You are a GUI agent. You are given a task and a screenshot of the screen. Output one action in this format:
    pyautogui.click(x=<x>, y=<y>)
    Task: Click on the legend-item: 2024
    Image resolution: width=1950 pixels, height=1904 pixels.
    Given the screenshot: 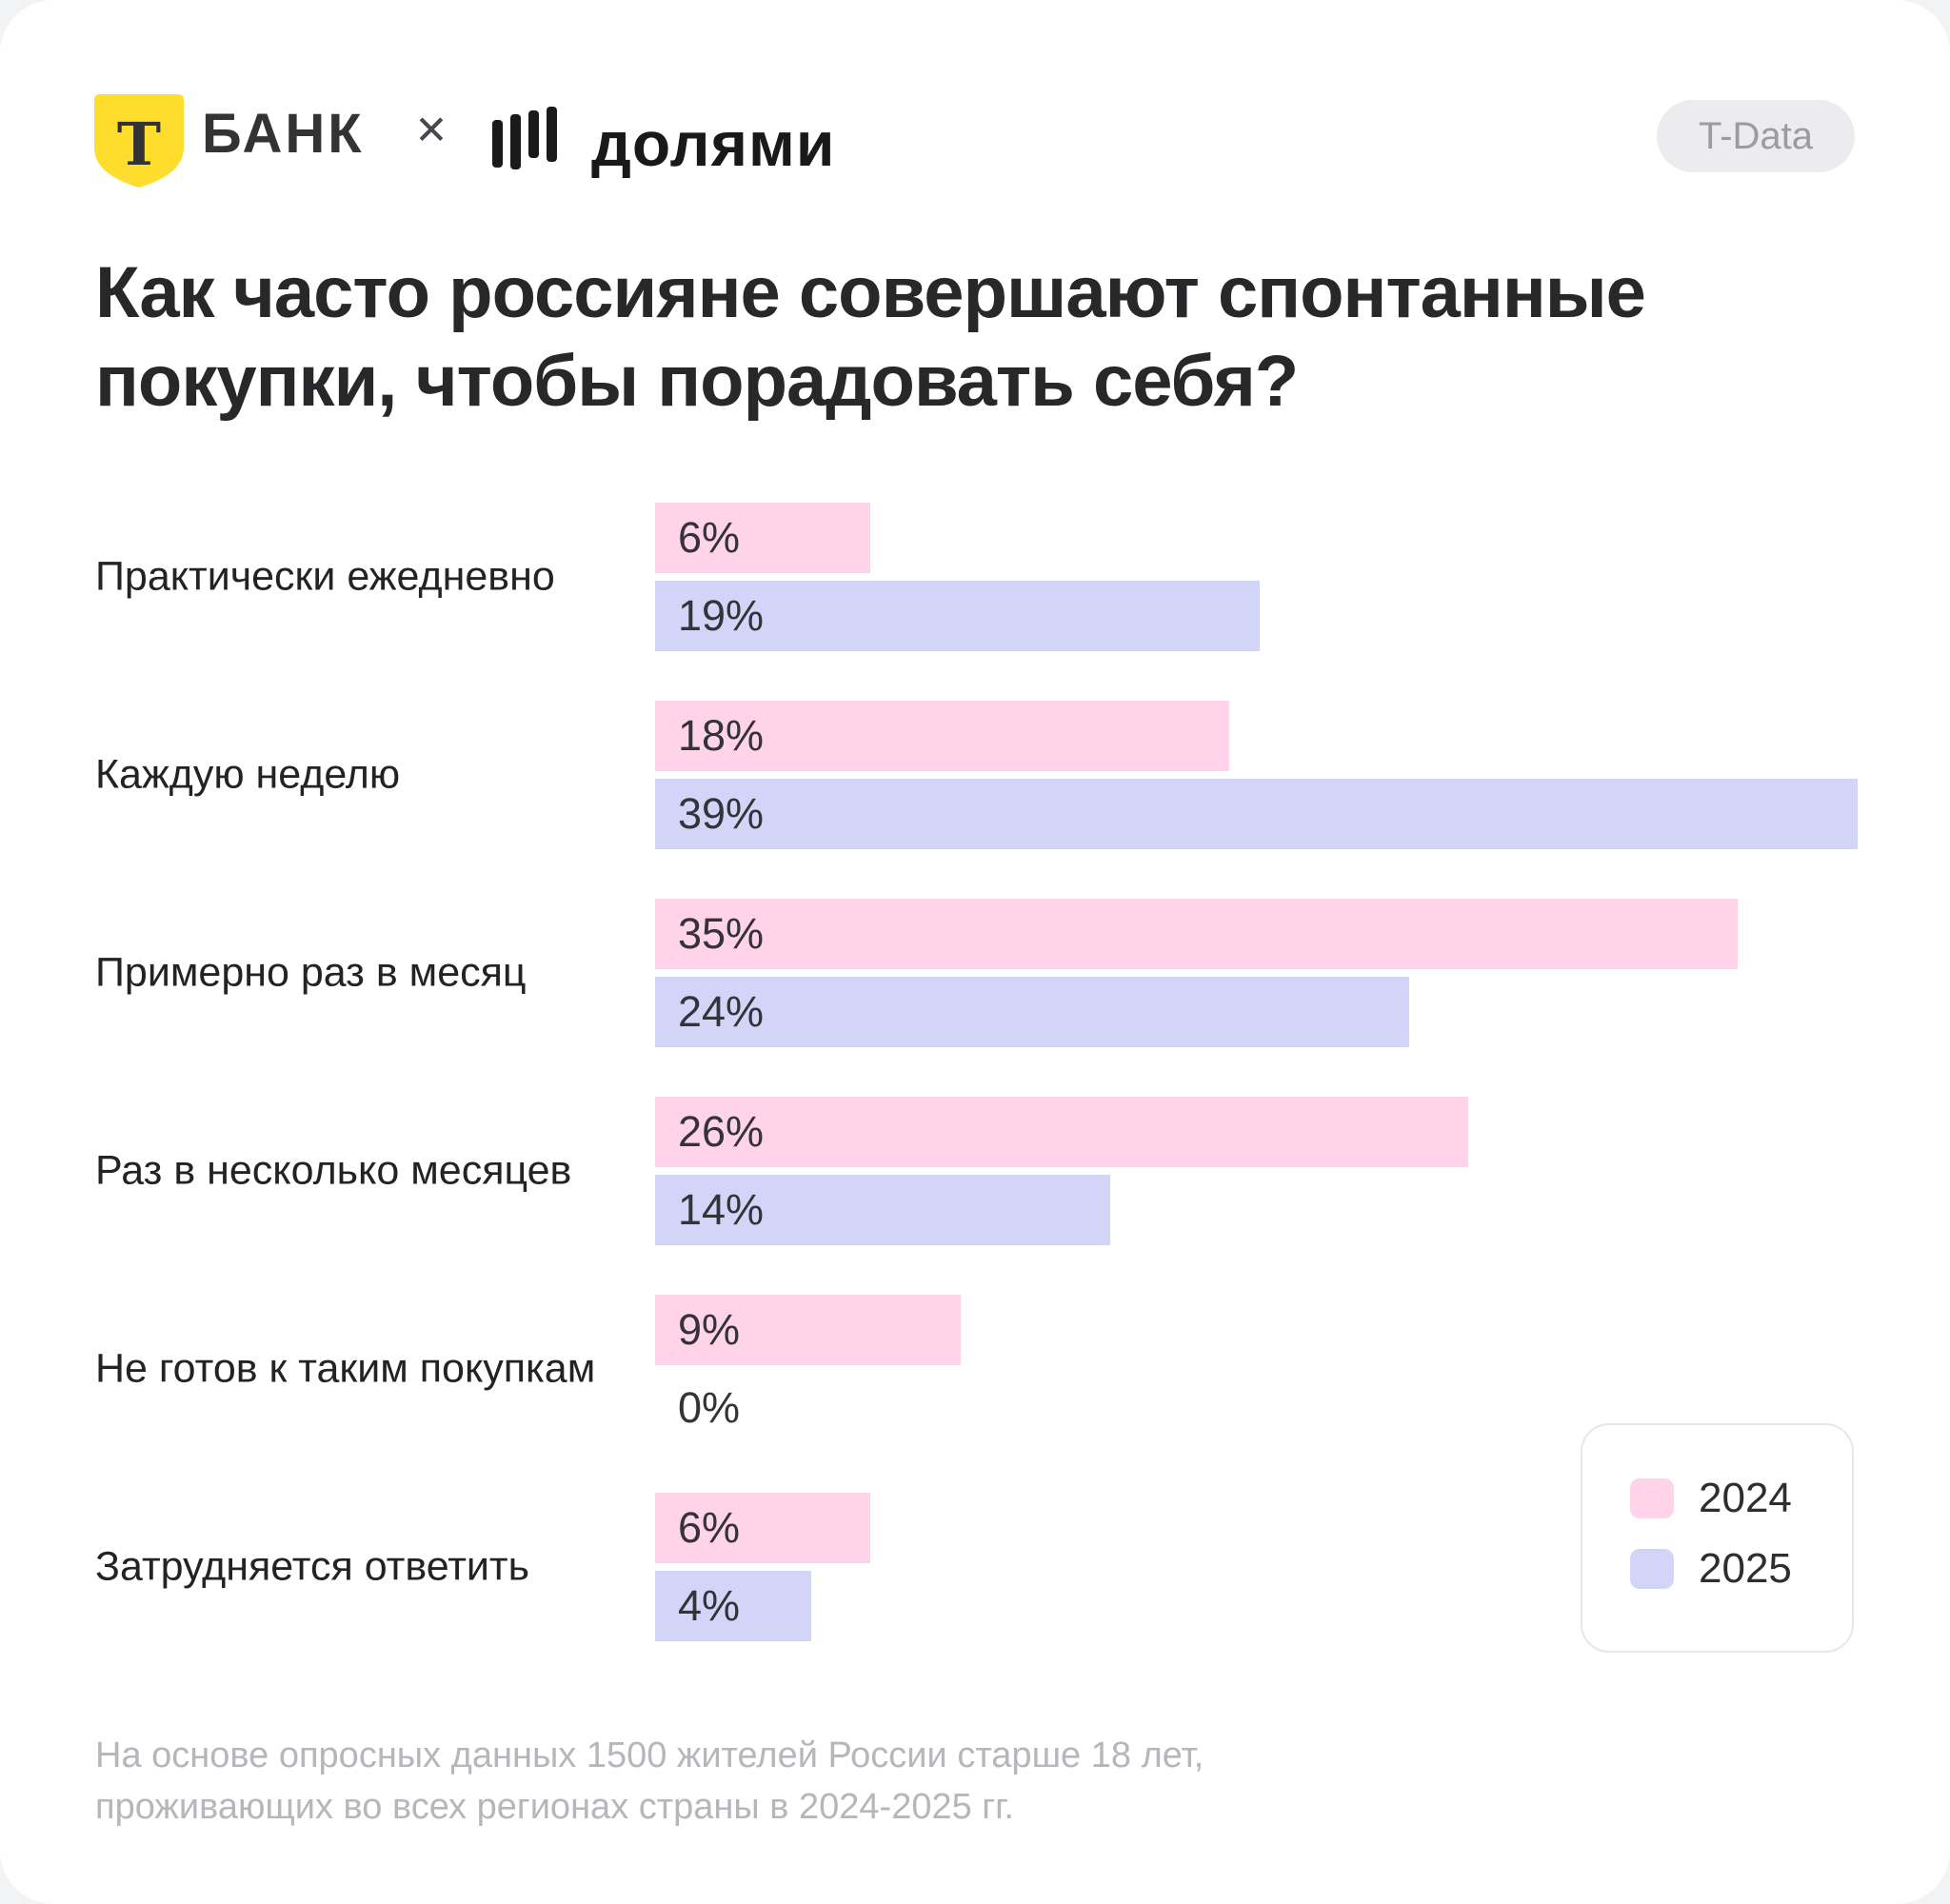 What is the action you would take?
    pyautogui.click(x=1741, y=1498)
    